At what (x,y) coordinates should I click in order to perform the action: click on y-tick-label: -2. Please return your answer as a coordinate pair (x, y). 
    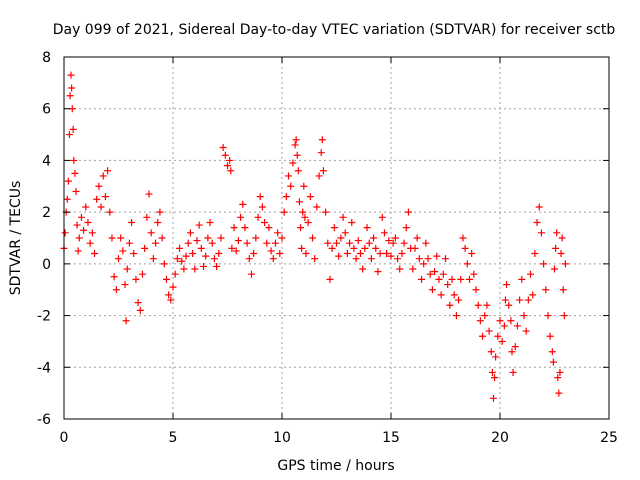
    Looking at the image, I should click on (44, 317).